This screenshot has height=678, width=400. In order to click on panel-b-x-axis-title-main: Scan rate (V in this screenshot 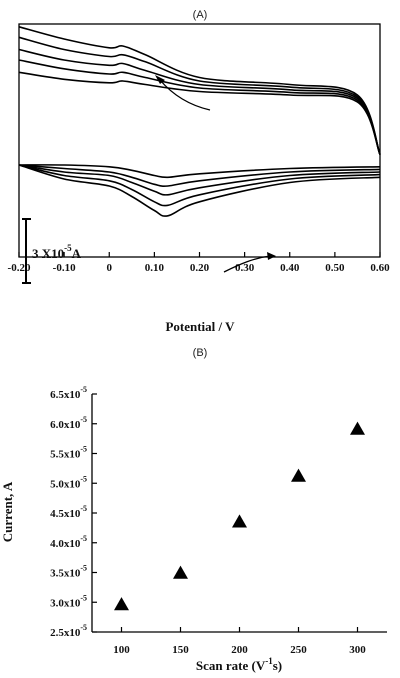, I will do `click(231, 665)`.